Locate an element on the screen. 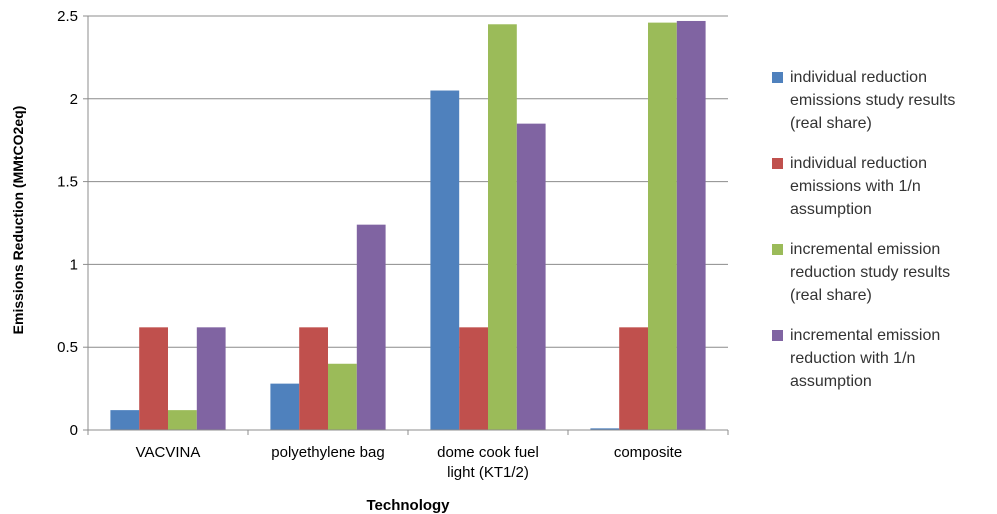 Image resolution: width=997 pixels, height=514 pixels. legend-label: emissions study results is located at coordinates (873, 100).